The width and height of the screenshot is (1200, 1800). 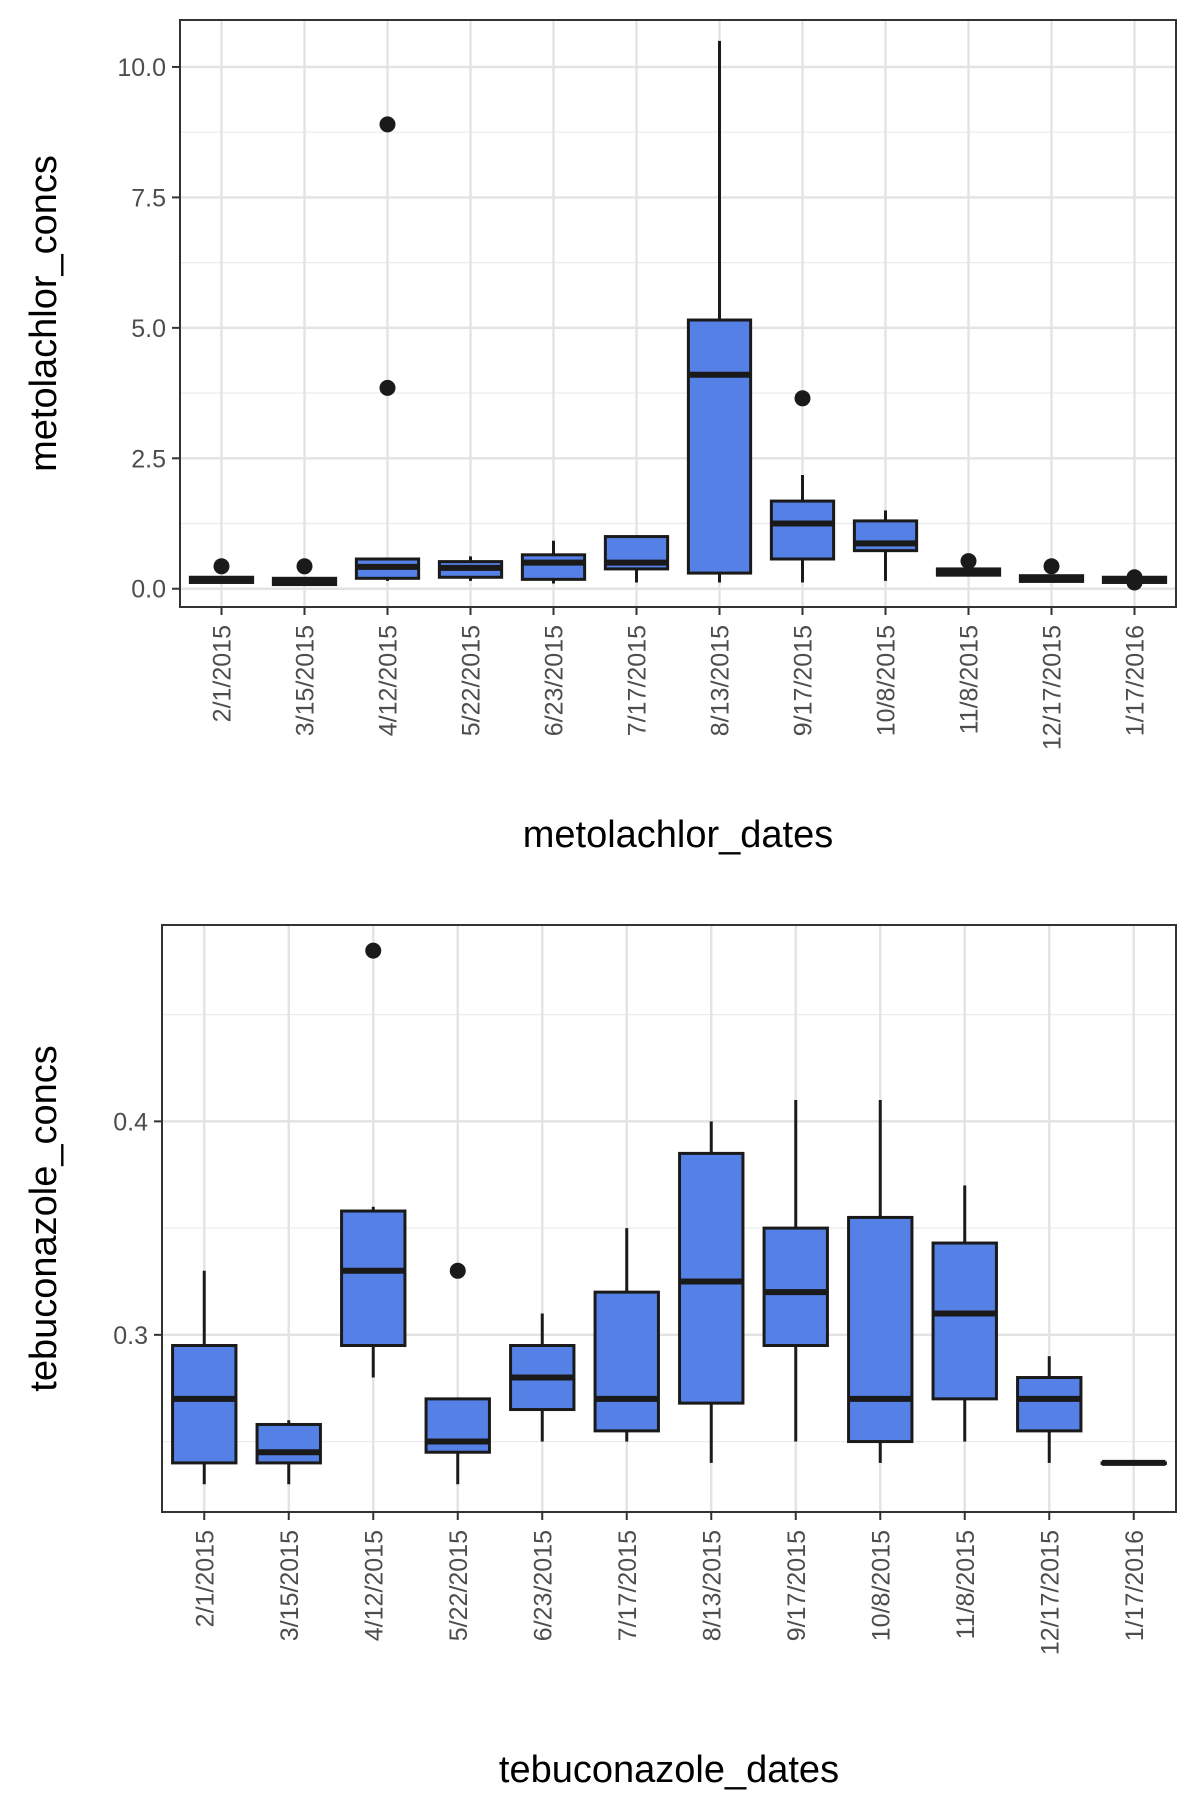 What do you see at coordinates (44, 1218) in the screenshot?
I see `y-axis-title: tebuconazole_concs` at bounding box center [44, 1218].